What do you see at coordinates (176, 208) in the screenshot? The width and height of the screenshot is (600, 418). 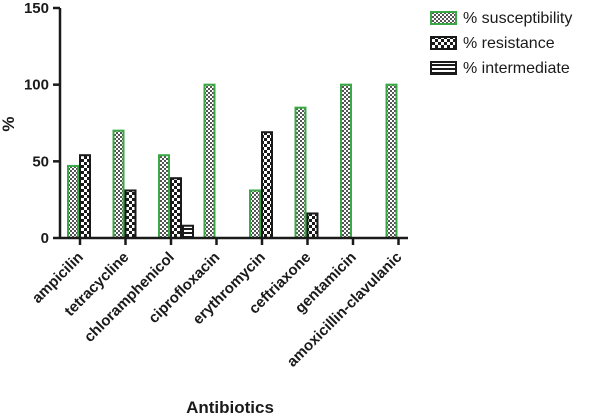 I see `bar-resistance-chloramphenicol` at bounding box center [176, 208].